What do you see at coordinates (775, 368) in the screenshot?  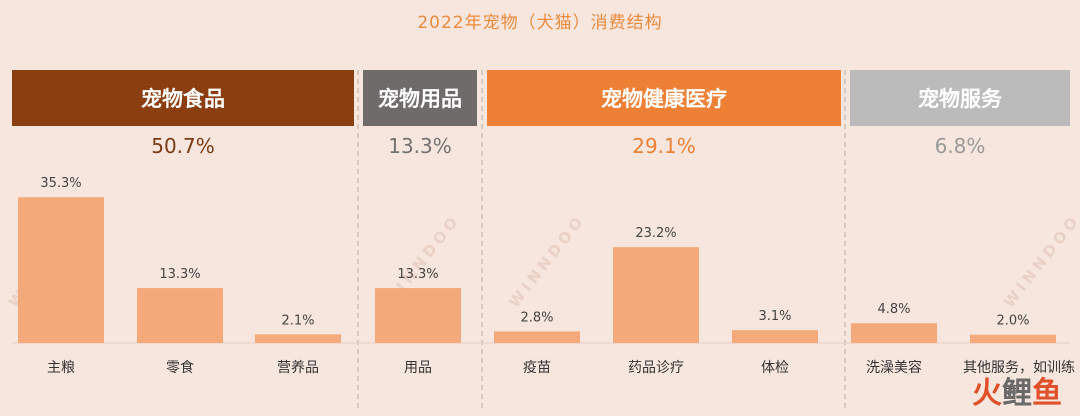 I see `x-tick-label: 体检` at bounding box center [775, 368].